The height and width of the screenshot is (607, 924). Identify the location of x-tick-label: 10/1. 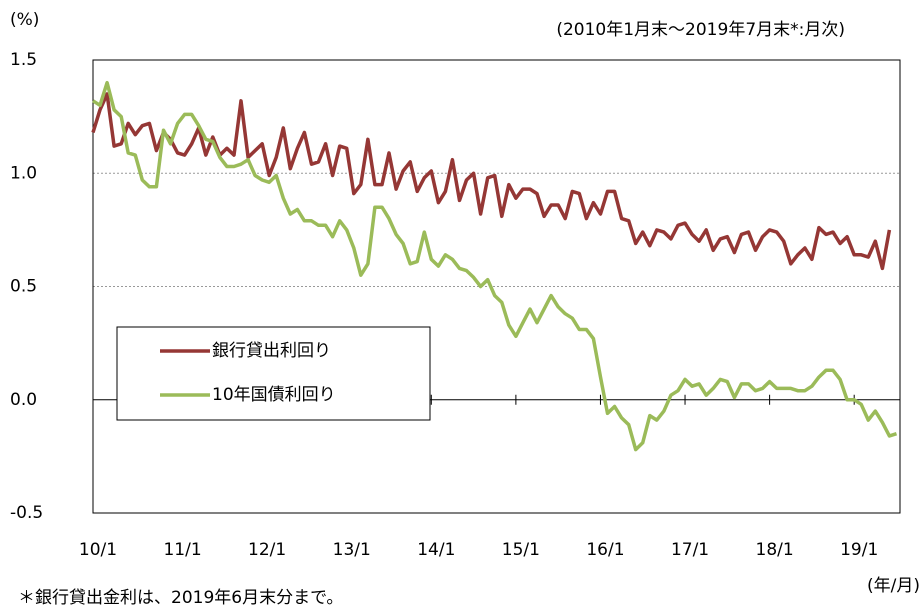
(98, 550).